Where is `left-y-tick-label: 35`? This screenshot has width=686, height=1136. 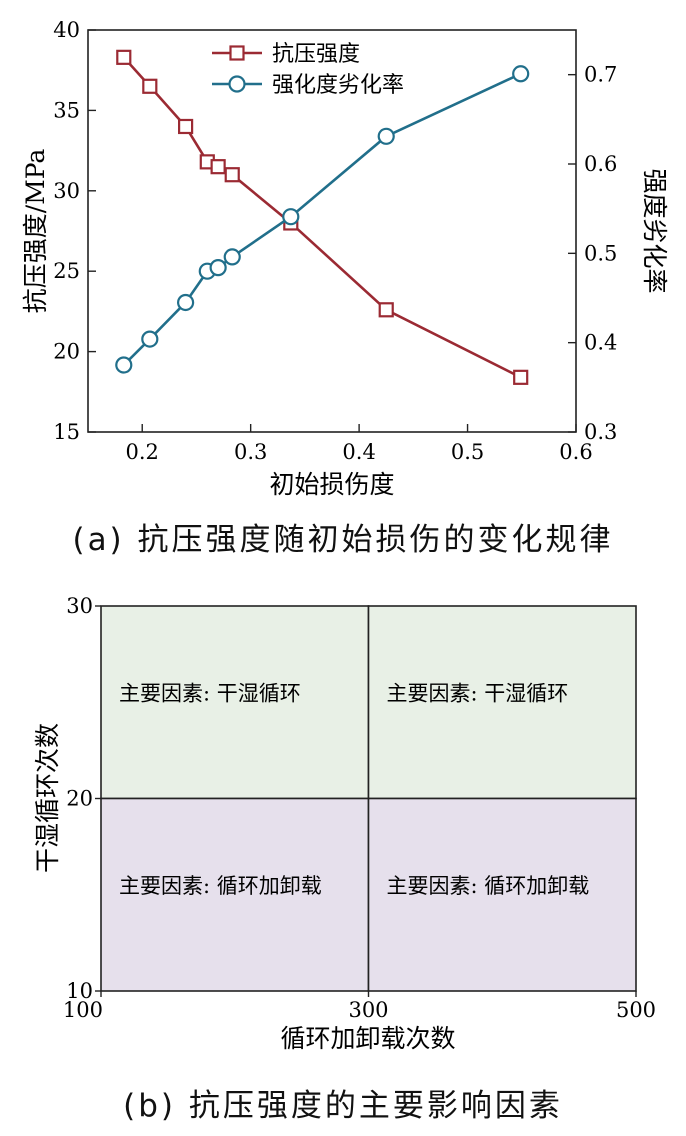 left-y-tick-label: 35 is located at coordinates (66, 110).